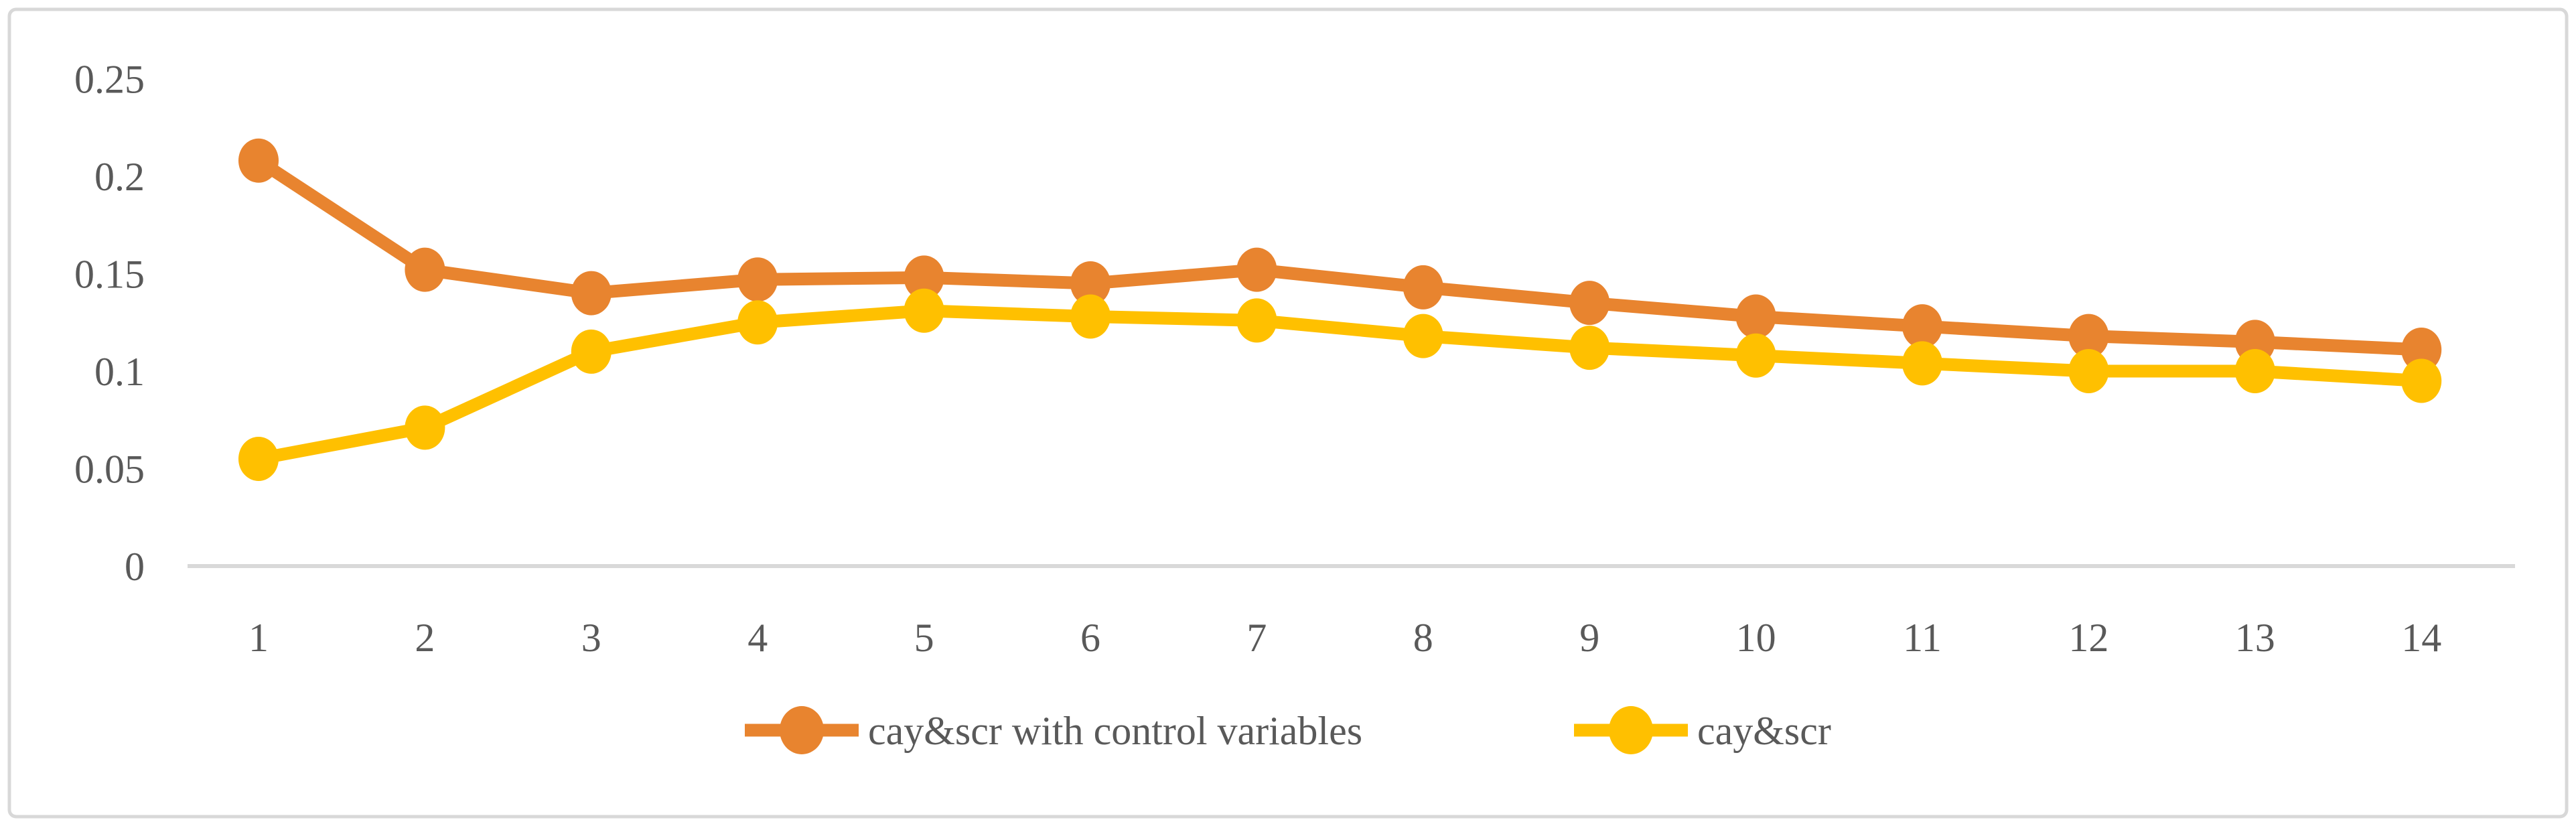  I want to click on legend-item: cay&scr, so click(1702, 730).